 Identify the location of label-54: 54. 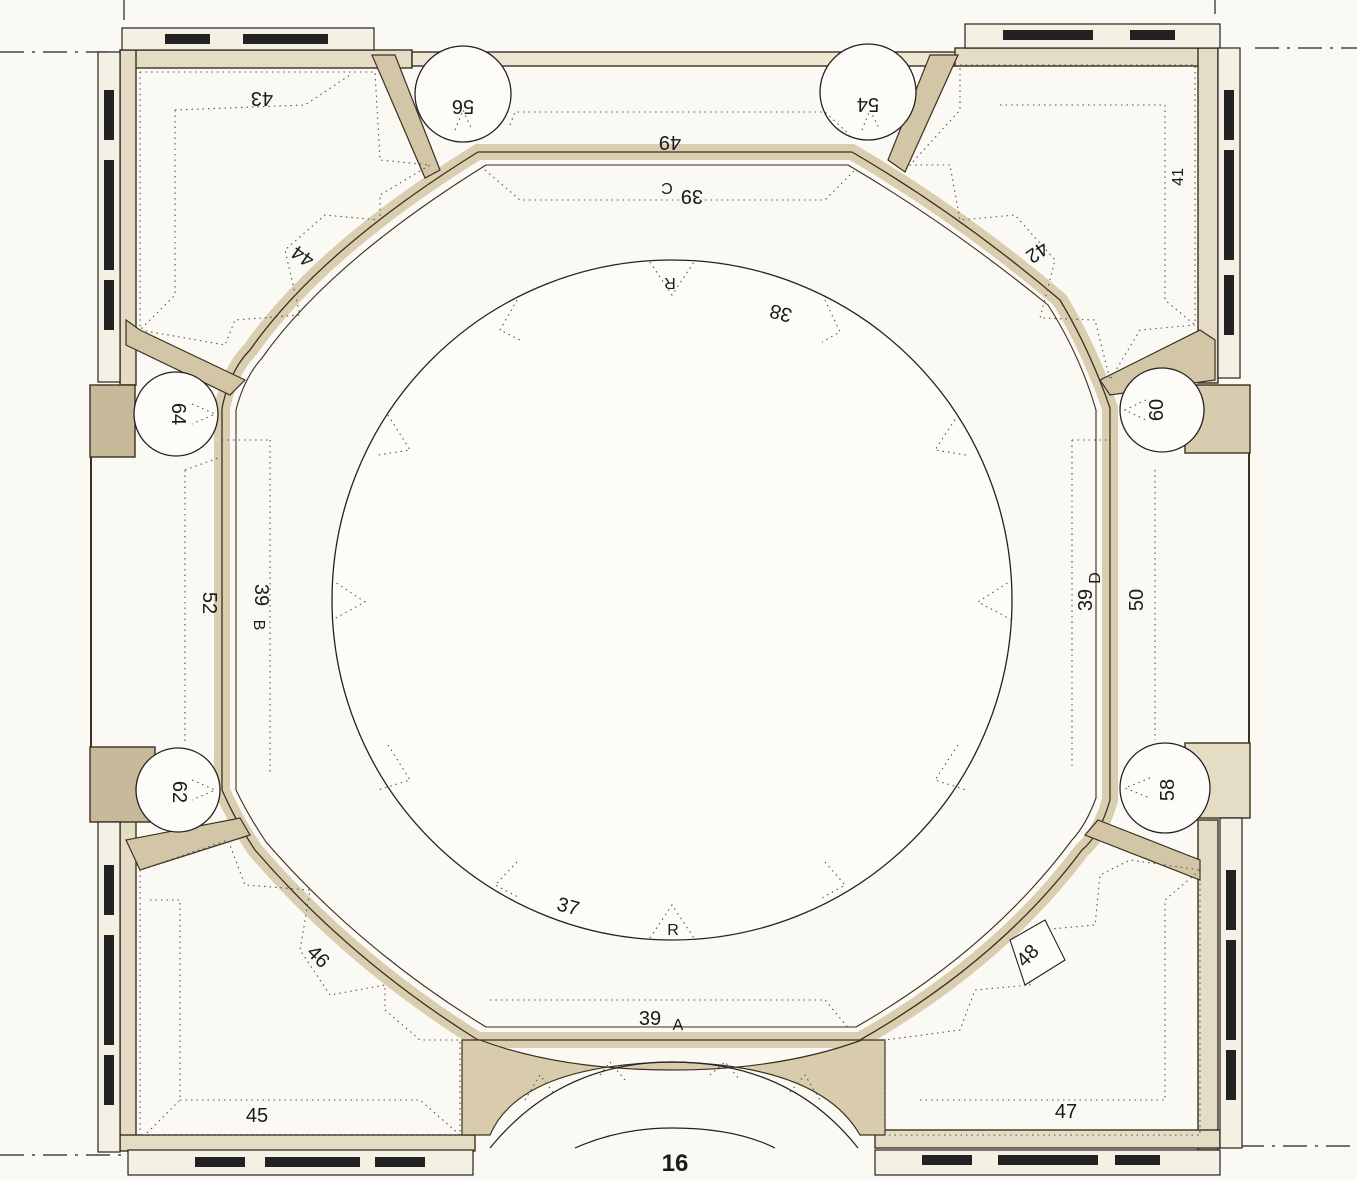
(868, 104).